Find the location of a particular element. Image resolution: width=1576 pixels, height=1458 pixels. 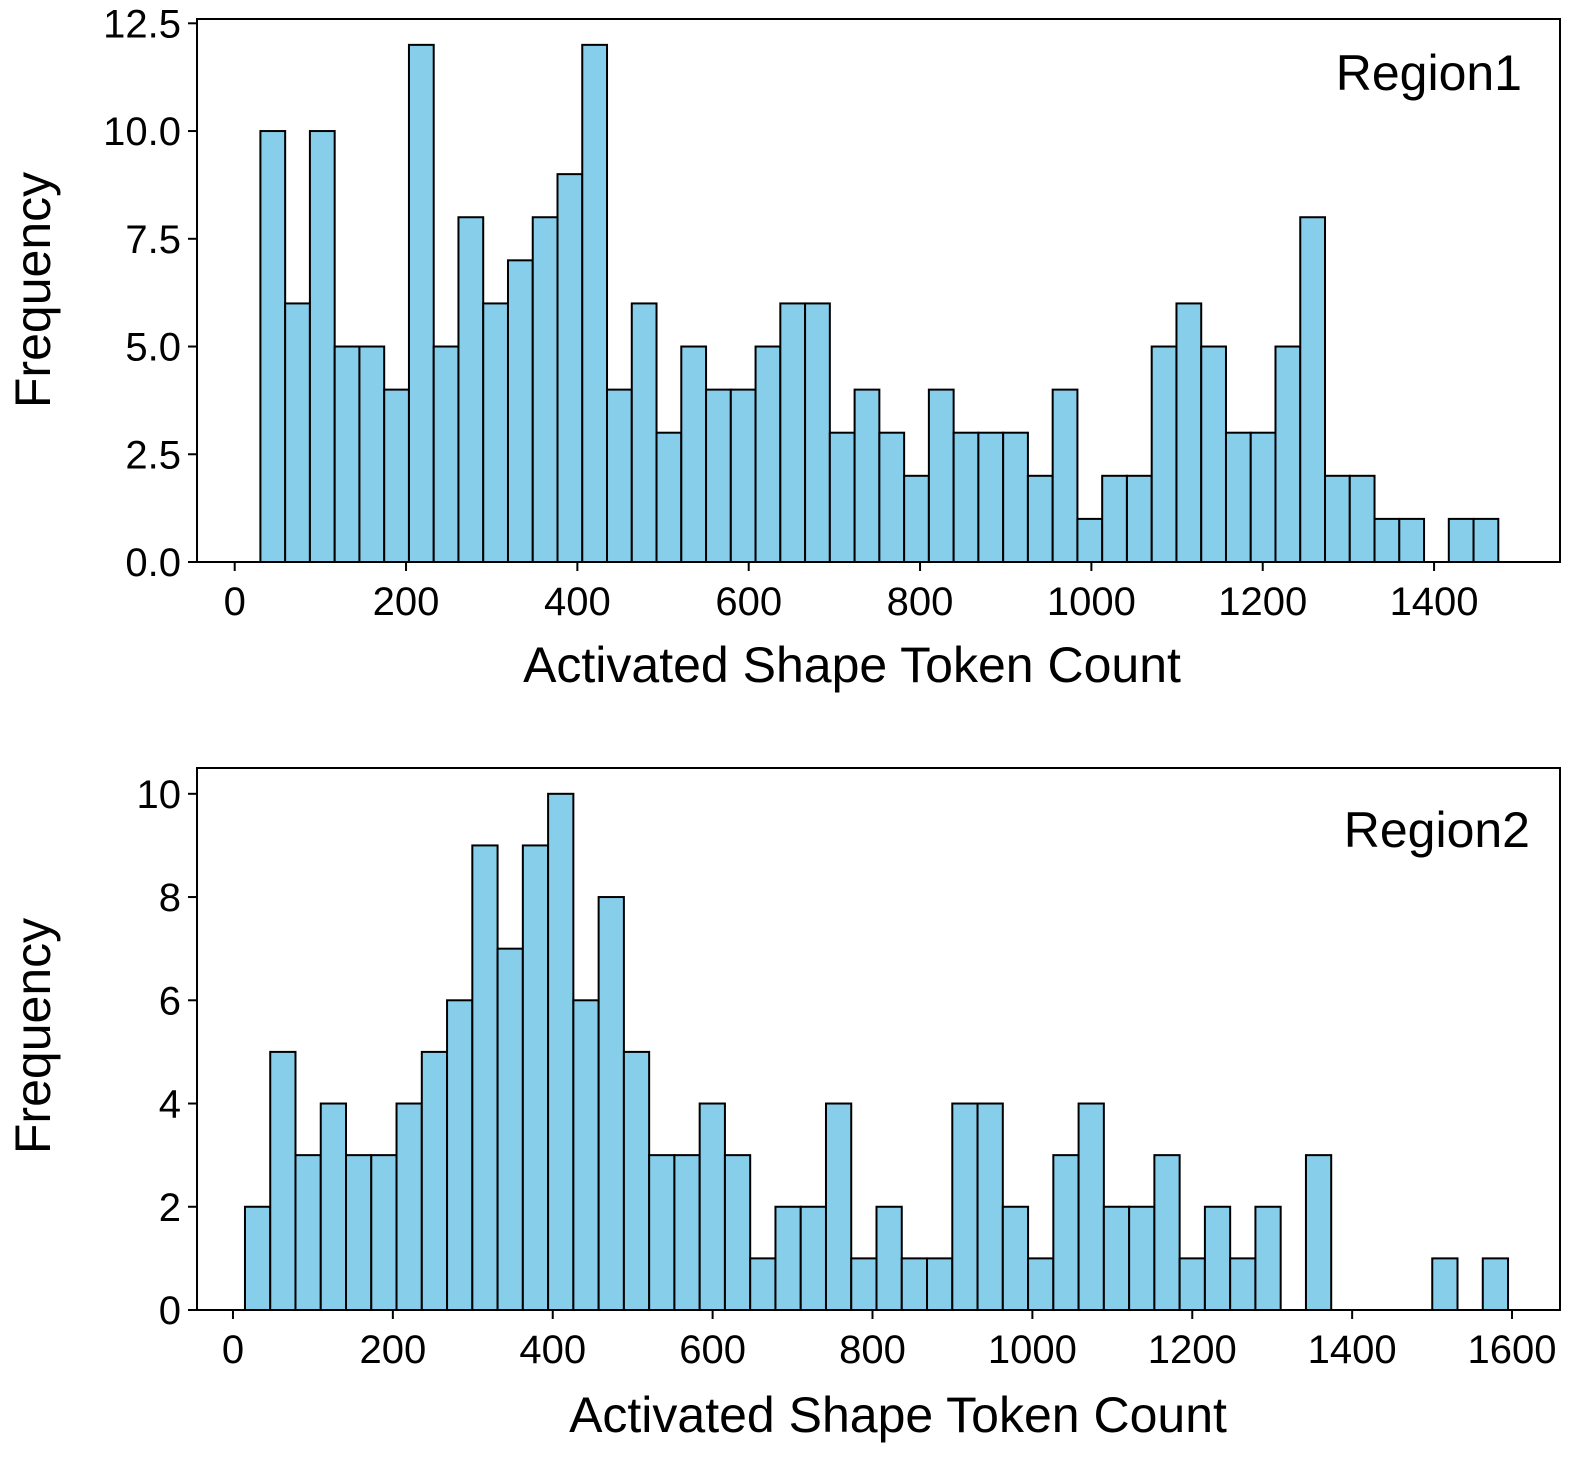

region1-x-axis-title: Activated Shape Token Count is located at coordinates (852, 665).